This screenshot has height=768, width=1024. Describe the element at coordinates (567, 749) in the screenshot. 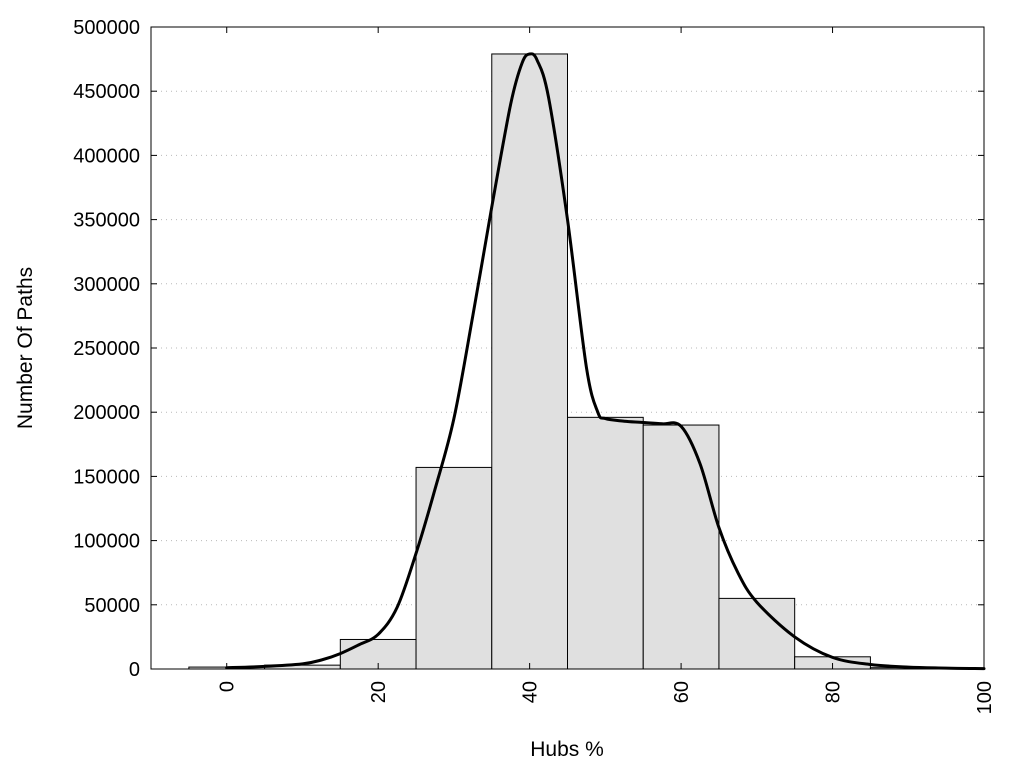

I see `x-axis-title: Hubs %` at that location.